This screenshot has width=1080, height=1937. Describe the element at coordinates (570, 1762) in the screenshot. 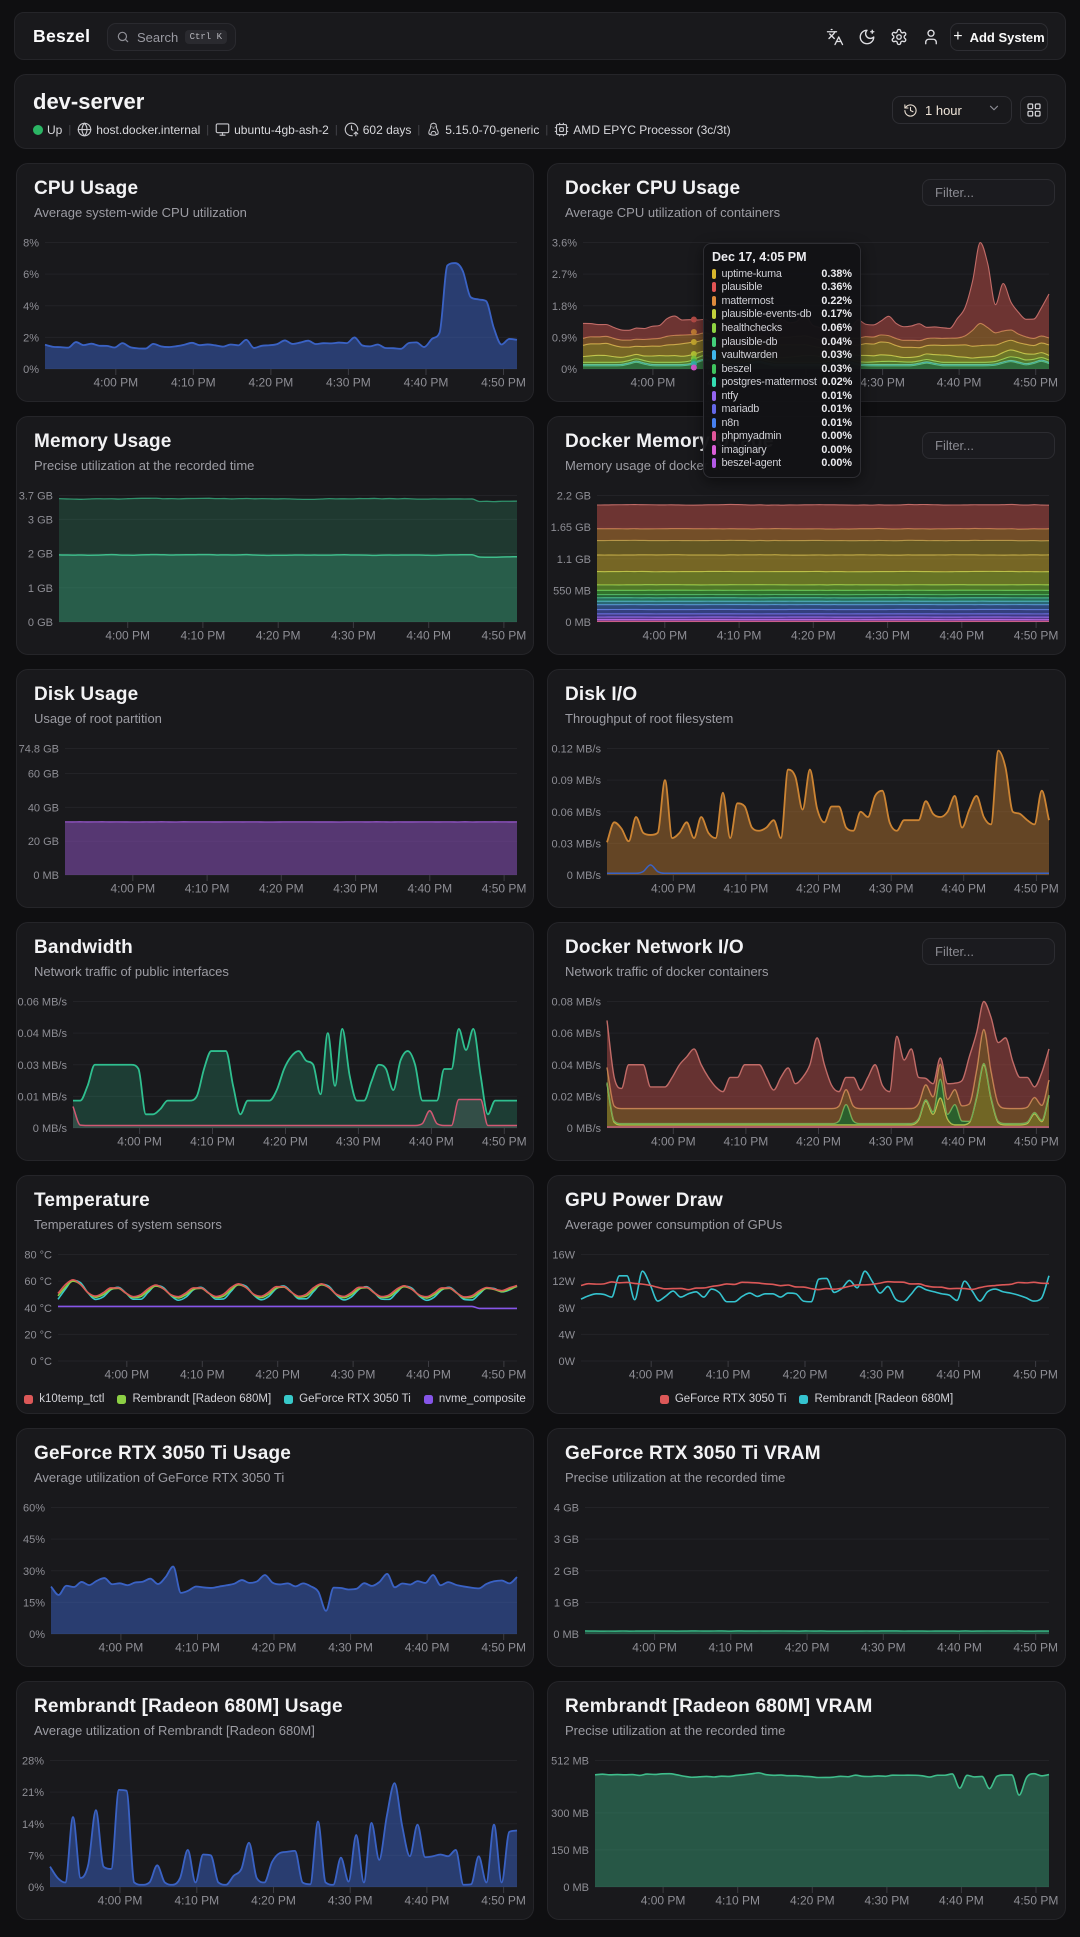

I see `svg-text: 512 MB` at that location.